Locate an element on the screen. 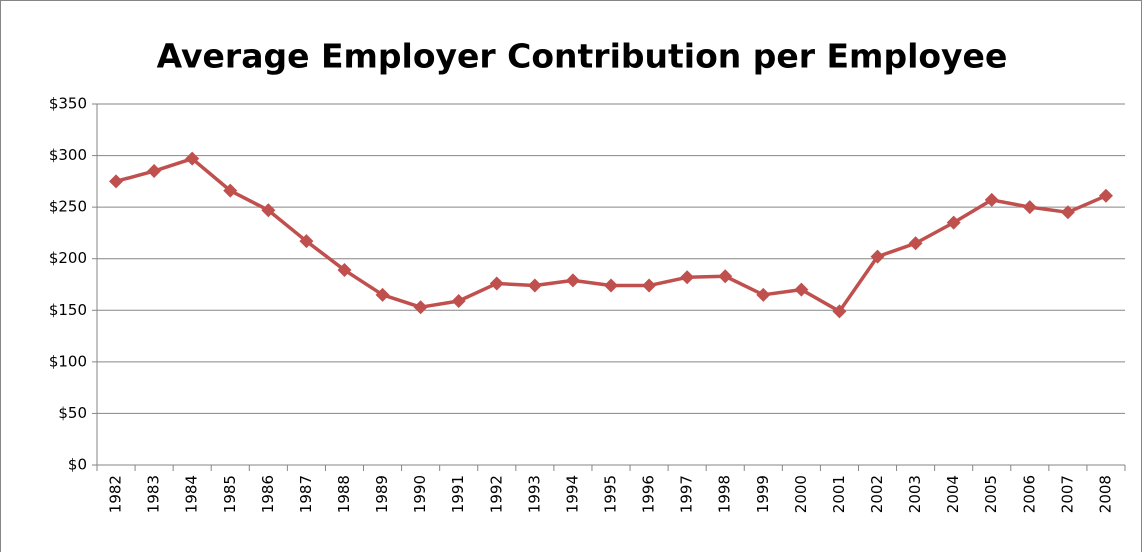 This screenshot has height=552, width=1143. y-tick-label: $100 is located at coordinates (68, 361).